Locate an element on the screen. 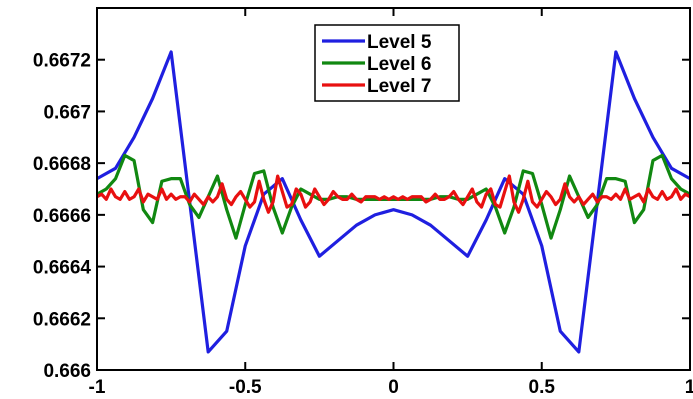 The width and height of the screenshot is (693, 399). legend-label-1: Level 5 is located at coordinates (399, 42).